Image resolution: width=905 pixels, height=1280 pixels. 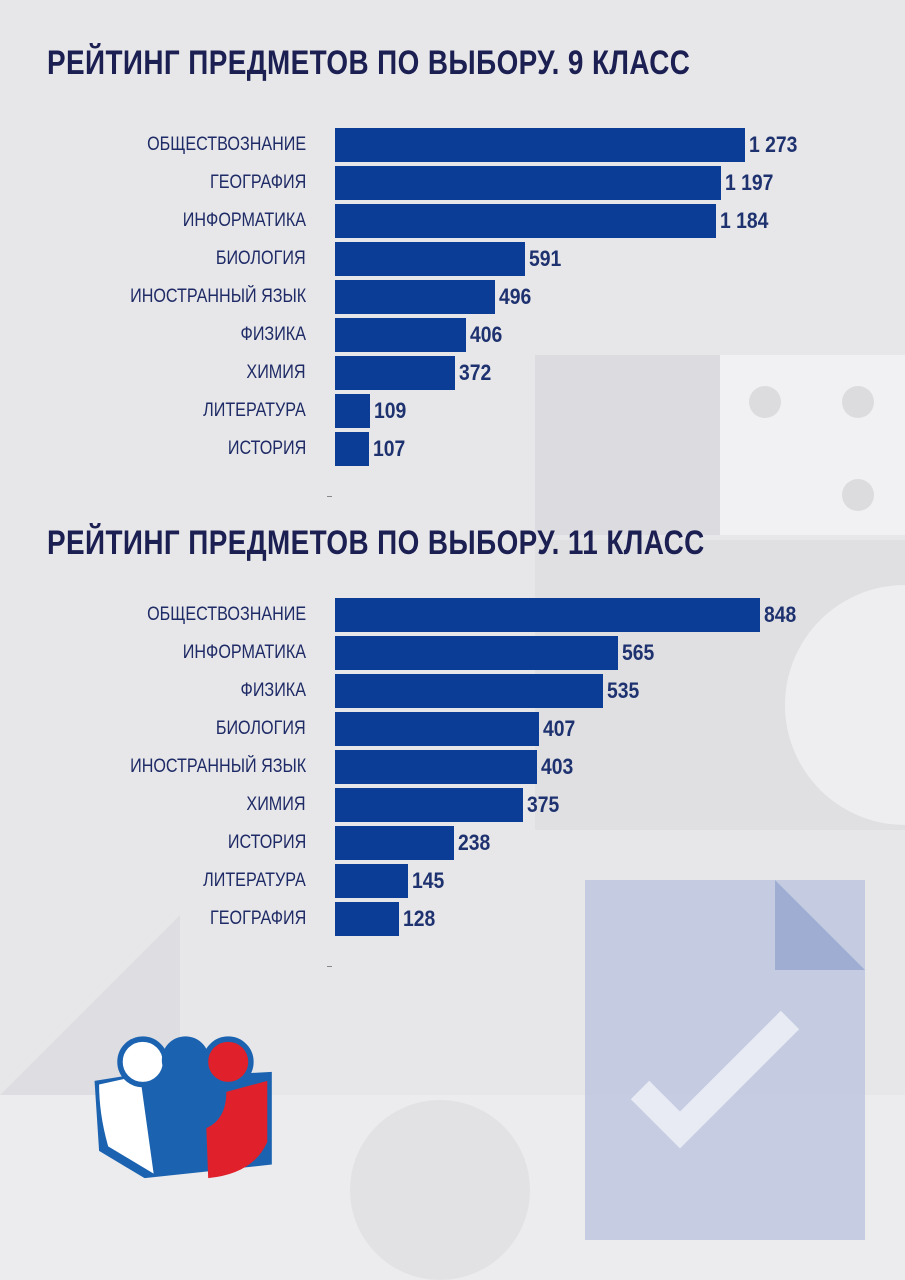 I want to click on value-label: 372, so click(x=475, y=372).